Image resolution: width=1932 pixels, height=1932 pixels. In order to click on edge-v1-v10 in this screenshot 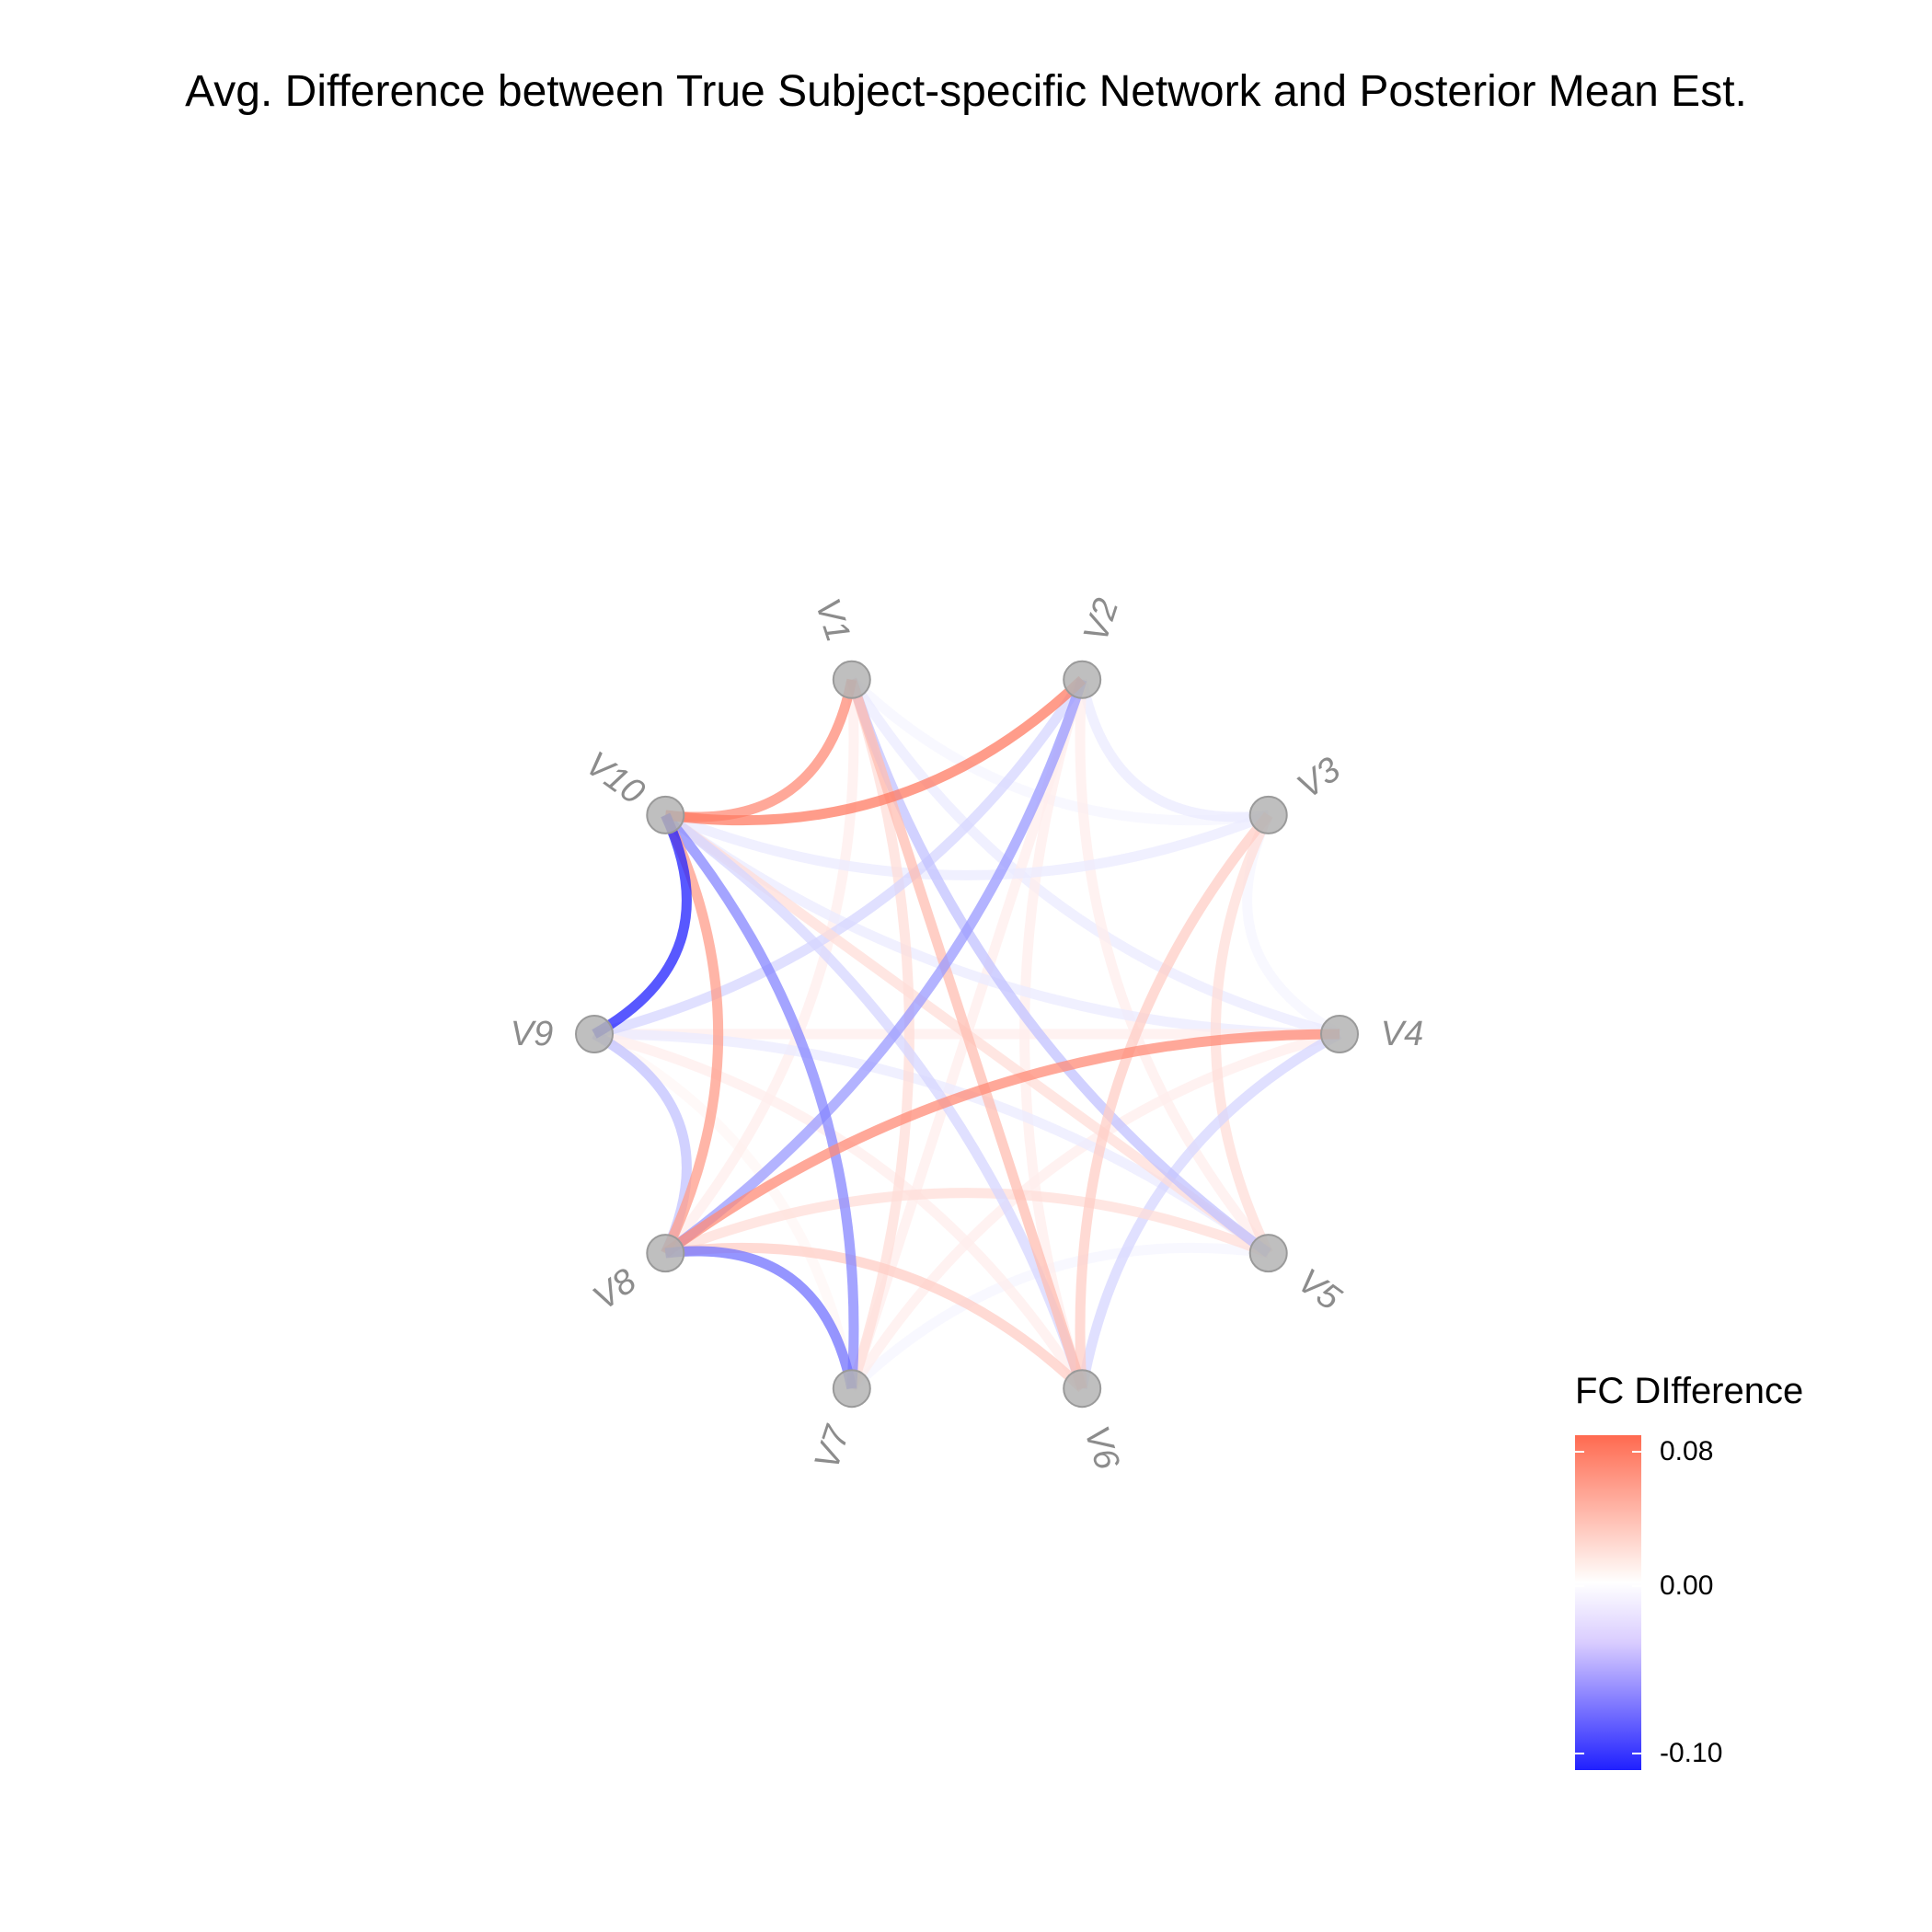, I will do `click(760, 750)`.